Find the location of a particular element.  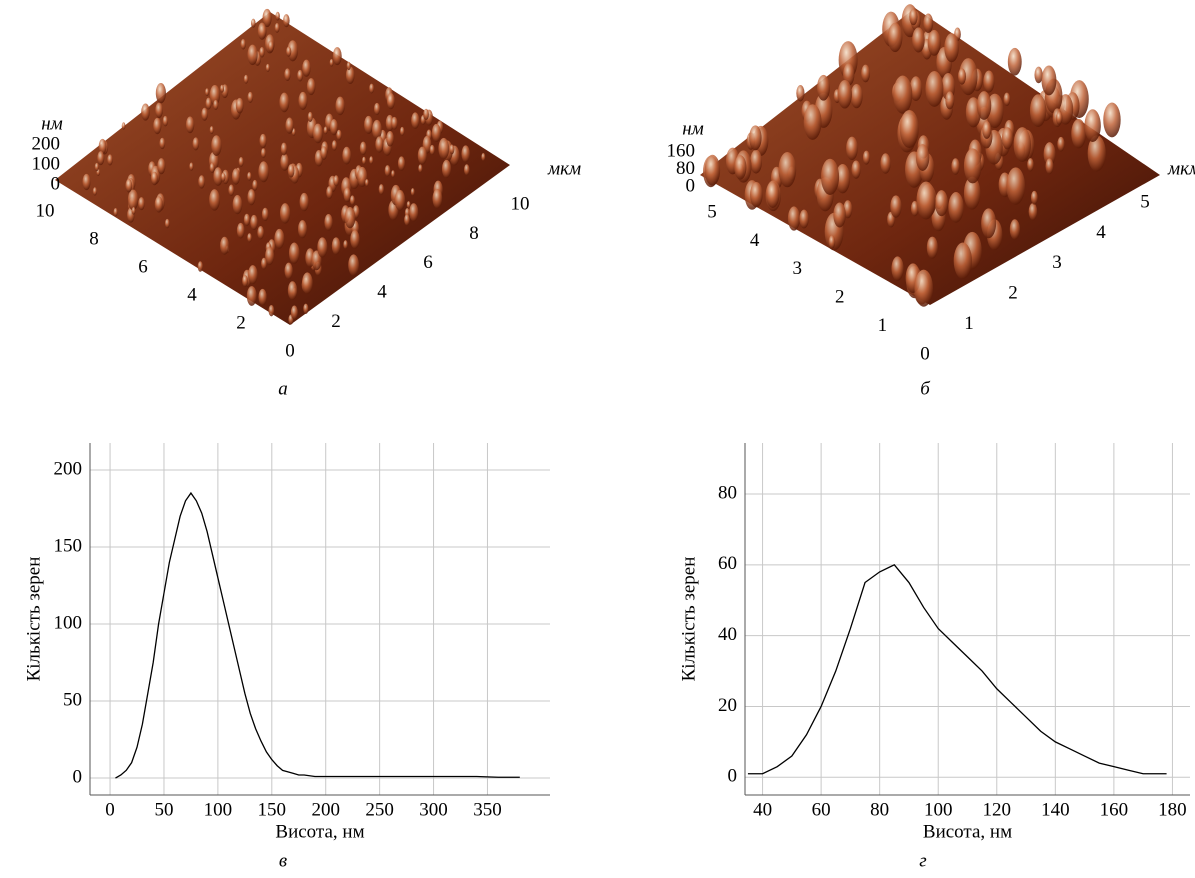

x-tick-label: 50 is located at coordinates (163, 809).